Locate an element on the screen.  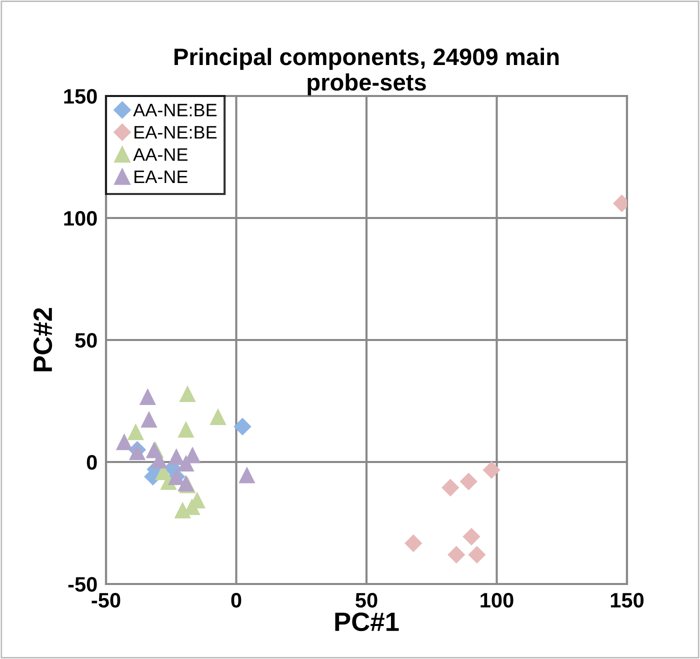
x-tick-label: -50 is located at coordinates (106, 600).